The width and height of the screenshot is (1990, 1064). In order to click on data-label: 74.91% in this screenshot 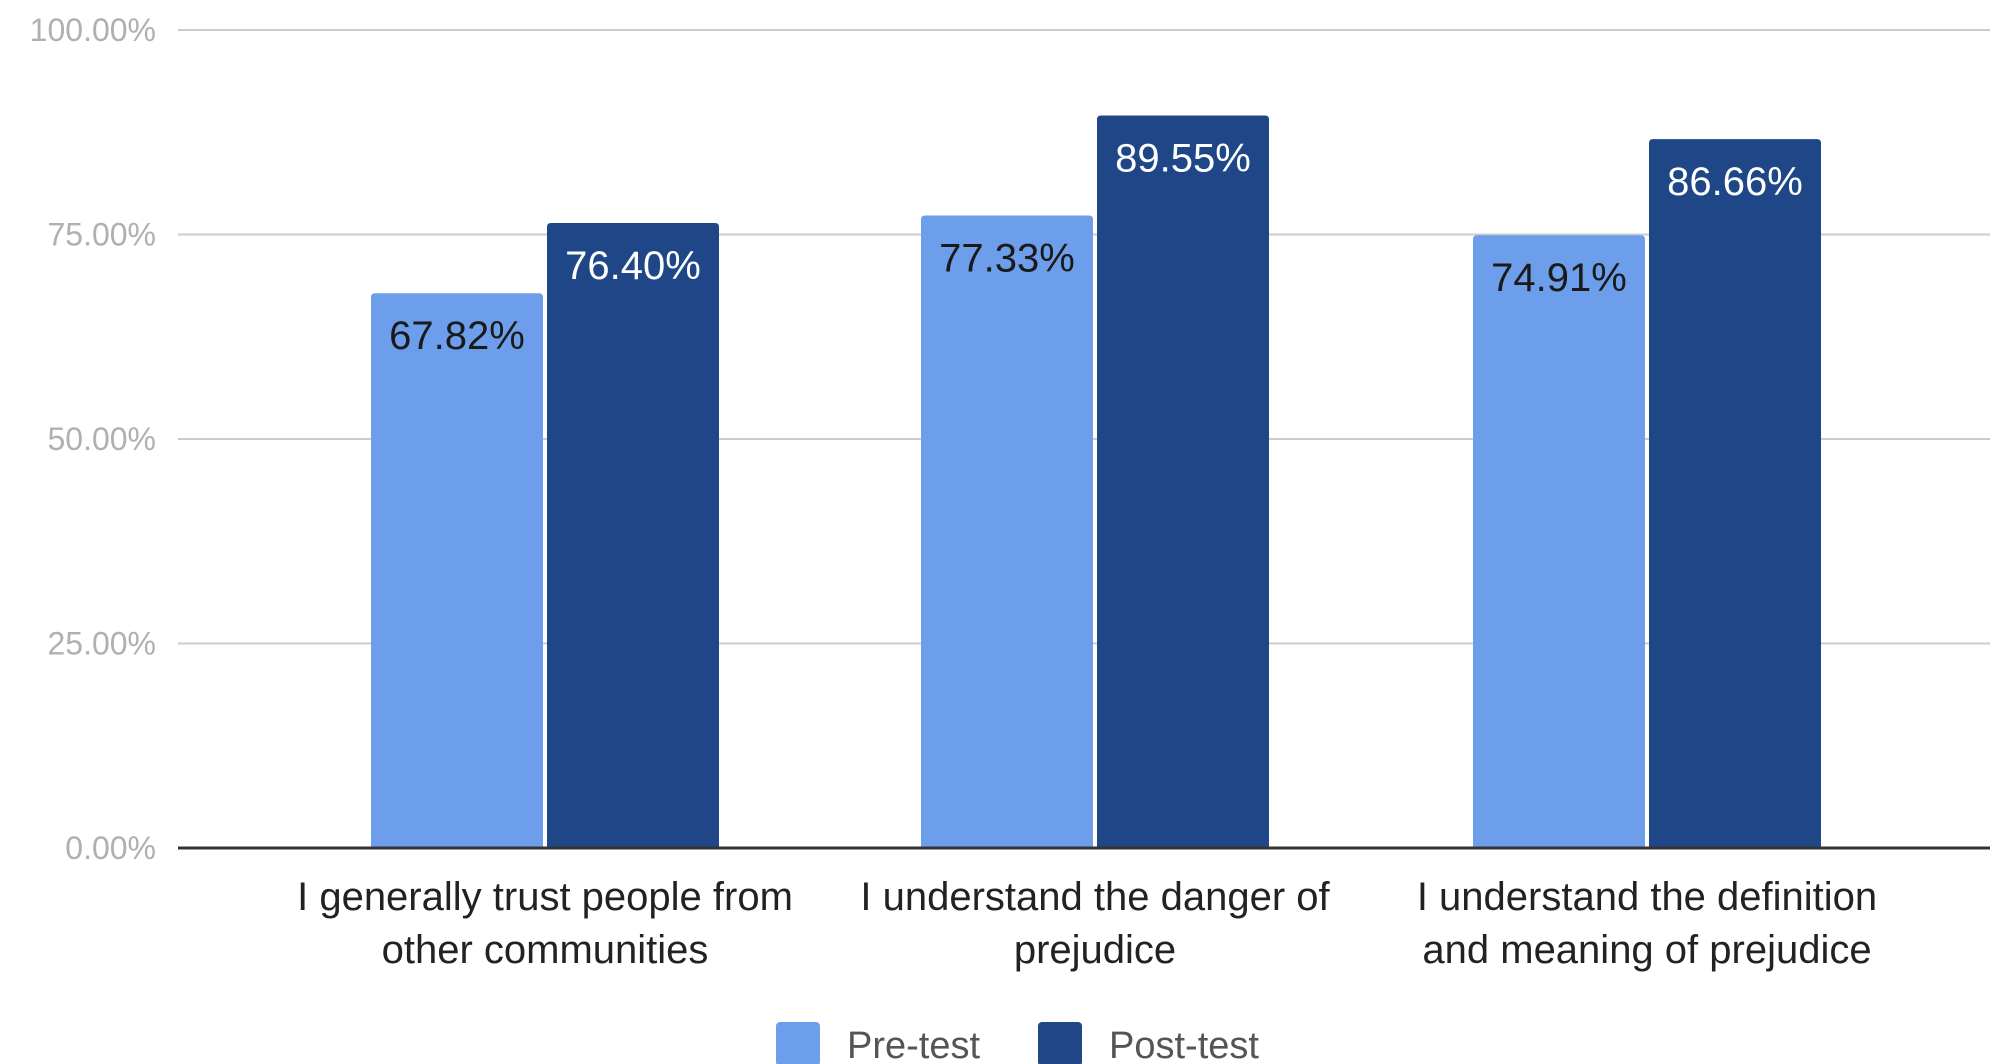, I will do `click(1559, 278)`.